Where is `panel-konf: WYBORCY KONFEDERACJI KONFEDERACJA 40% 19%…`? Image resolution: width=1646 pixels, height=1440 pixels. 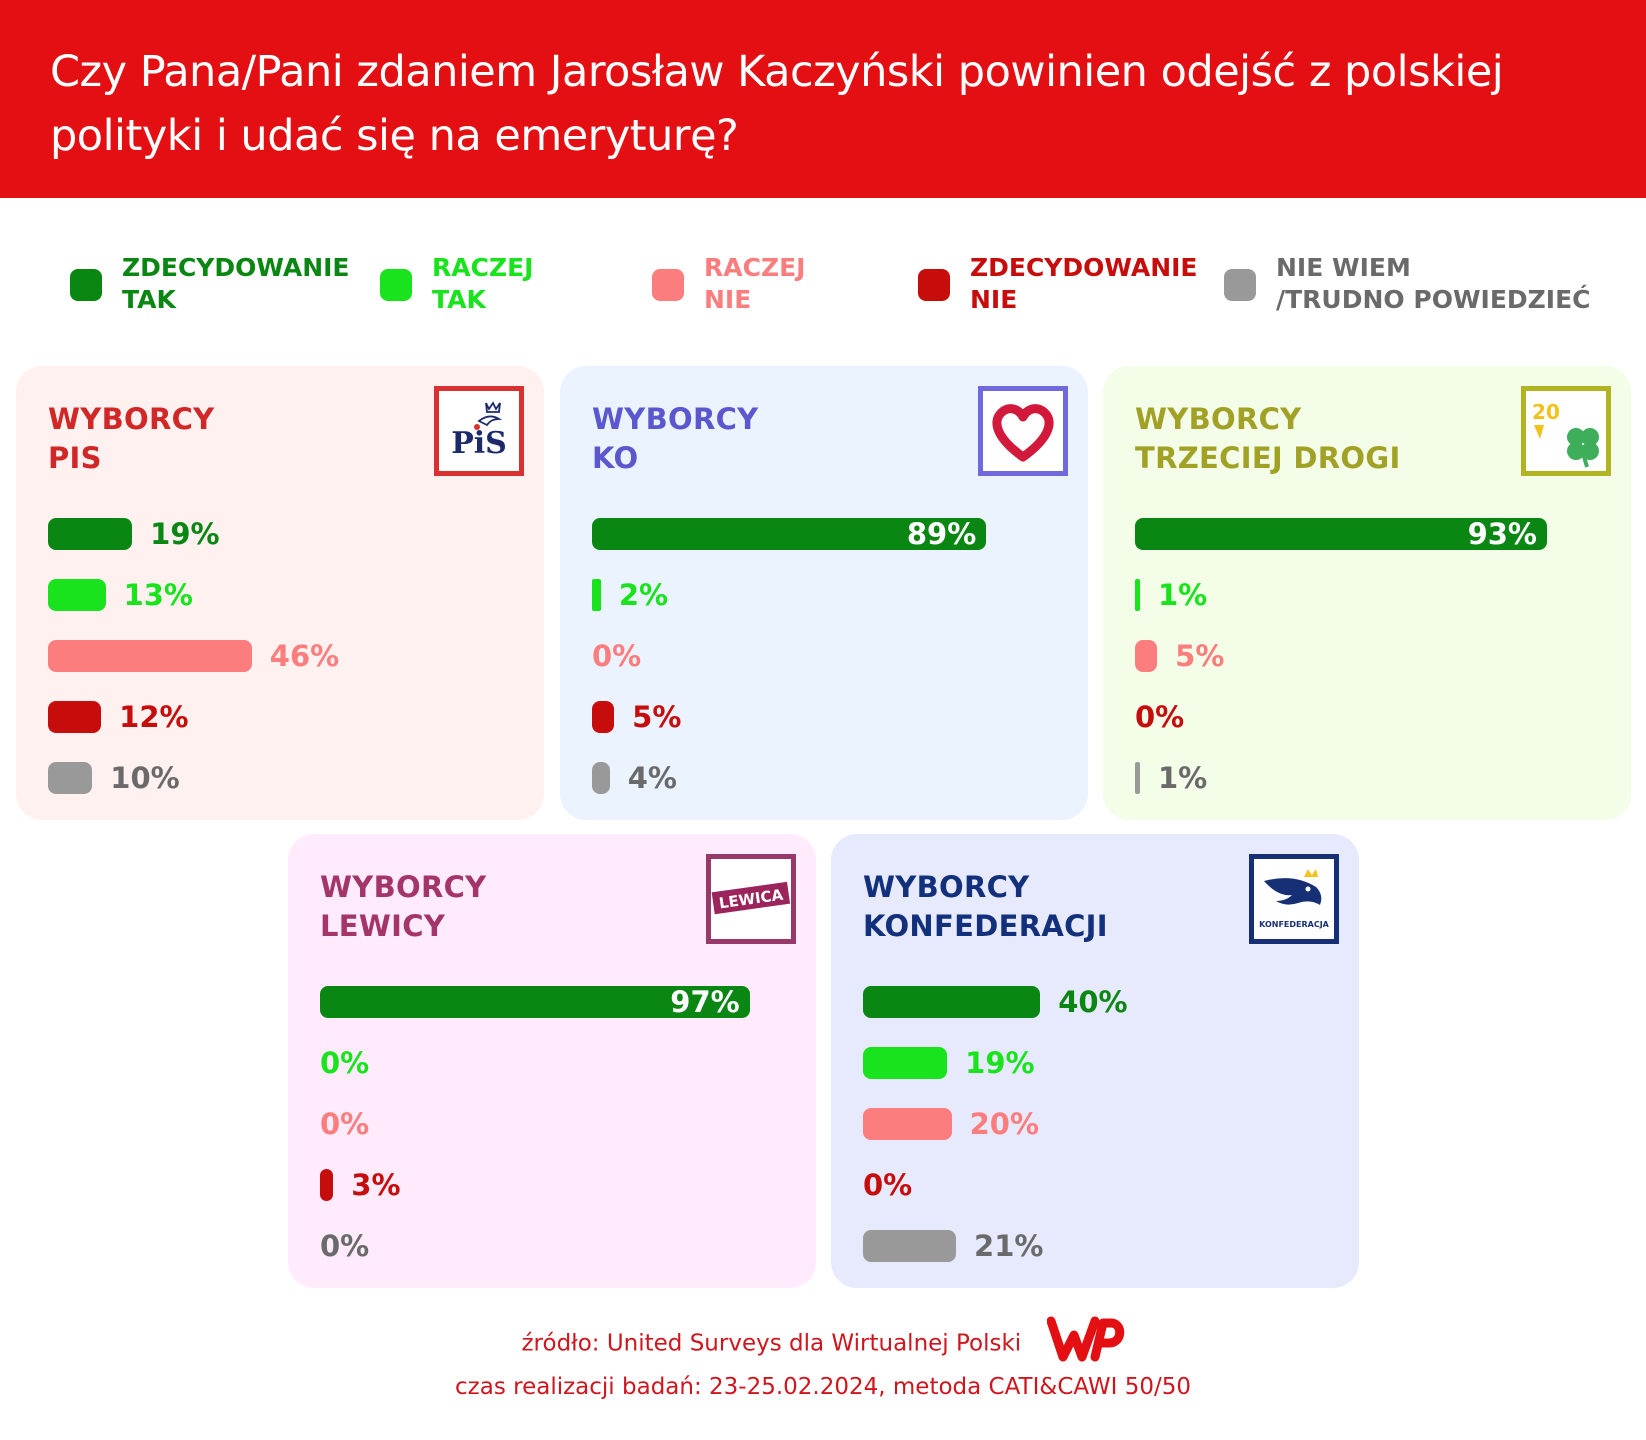
panel-konf: WYBORCY KONFEDERACJI KONFEDERACJA 40% 19%… is located at coordinates (1095, 1061).